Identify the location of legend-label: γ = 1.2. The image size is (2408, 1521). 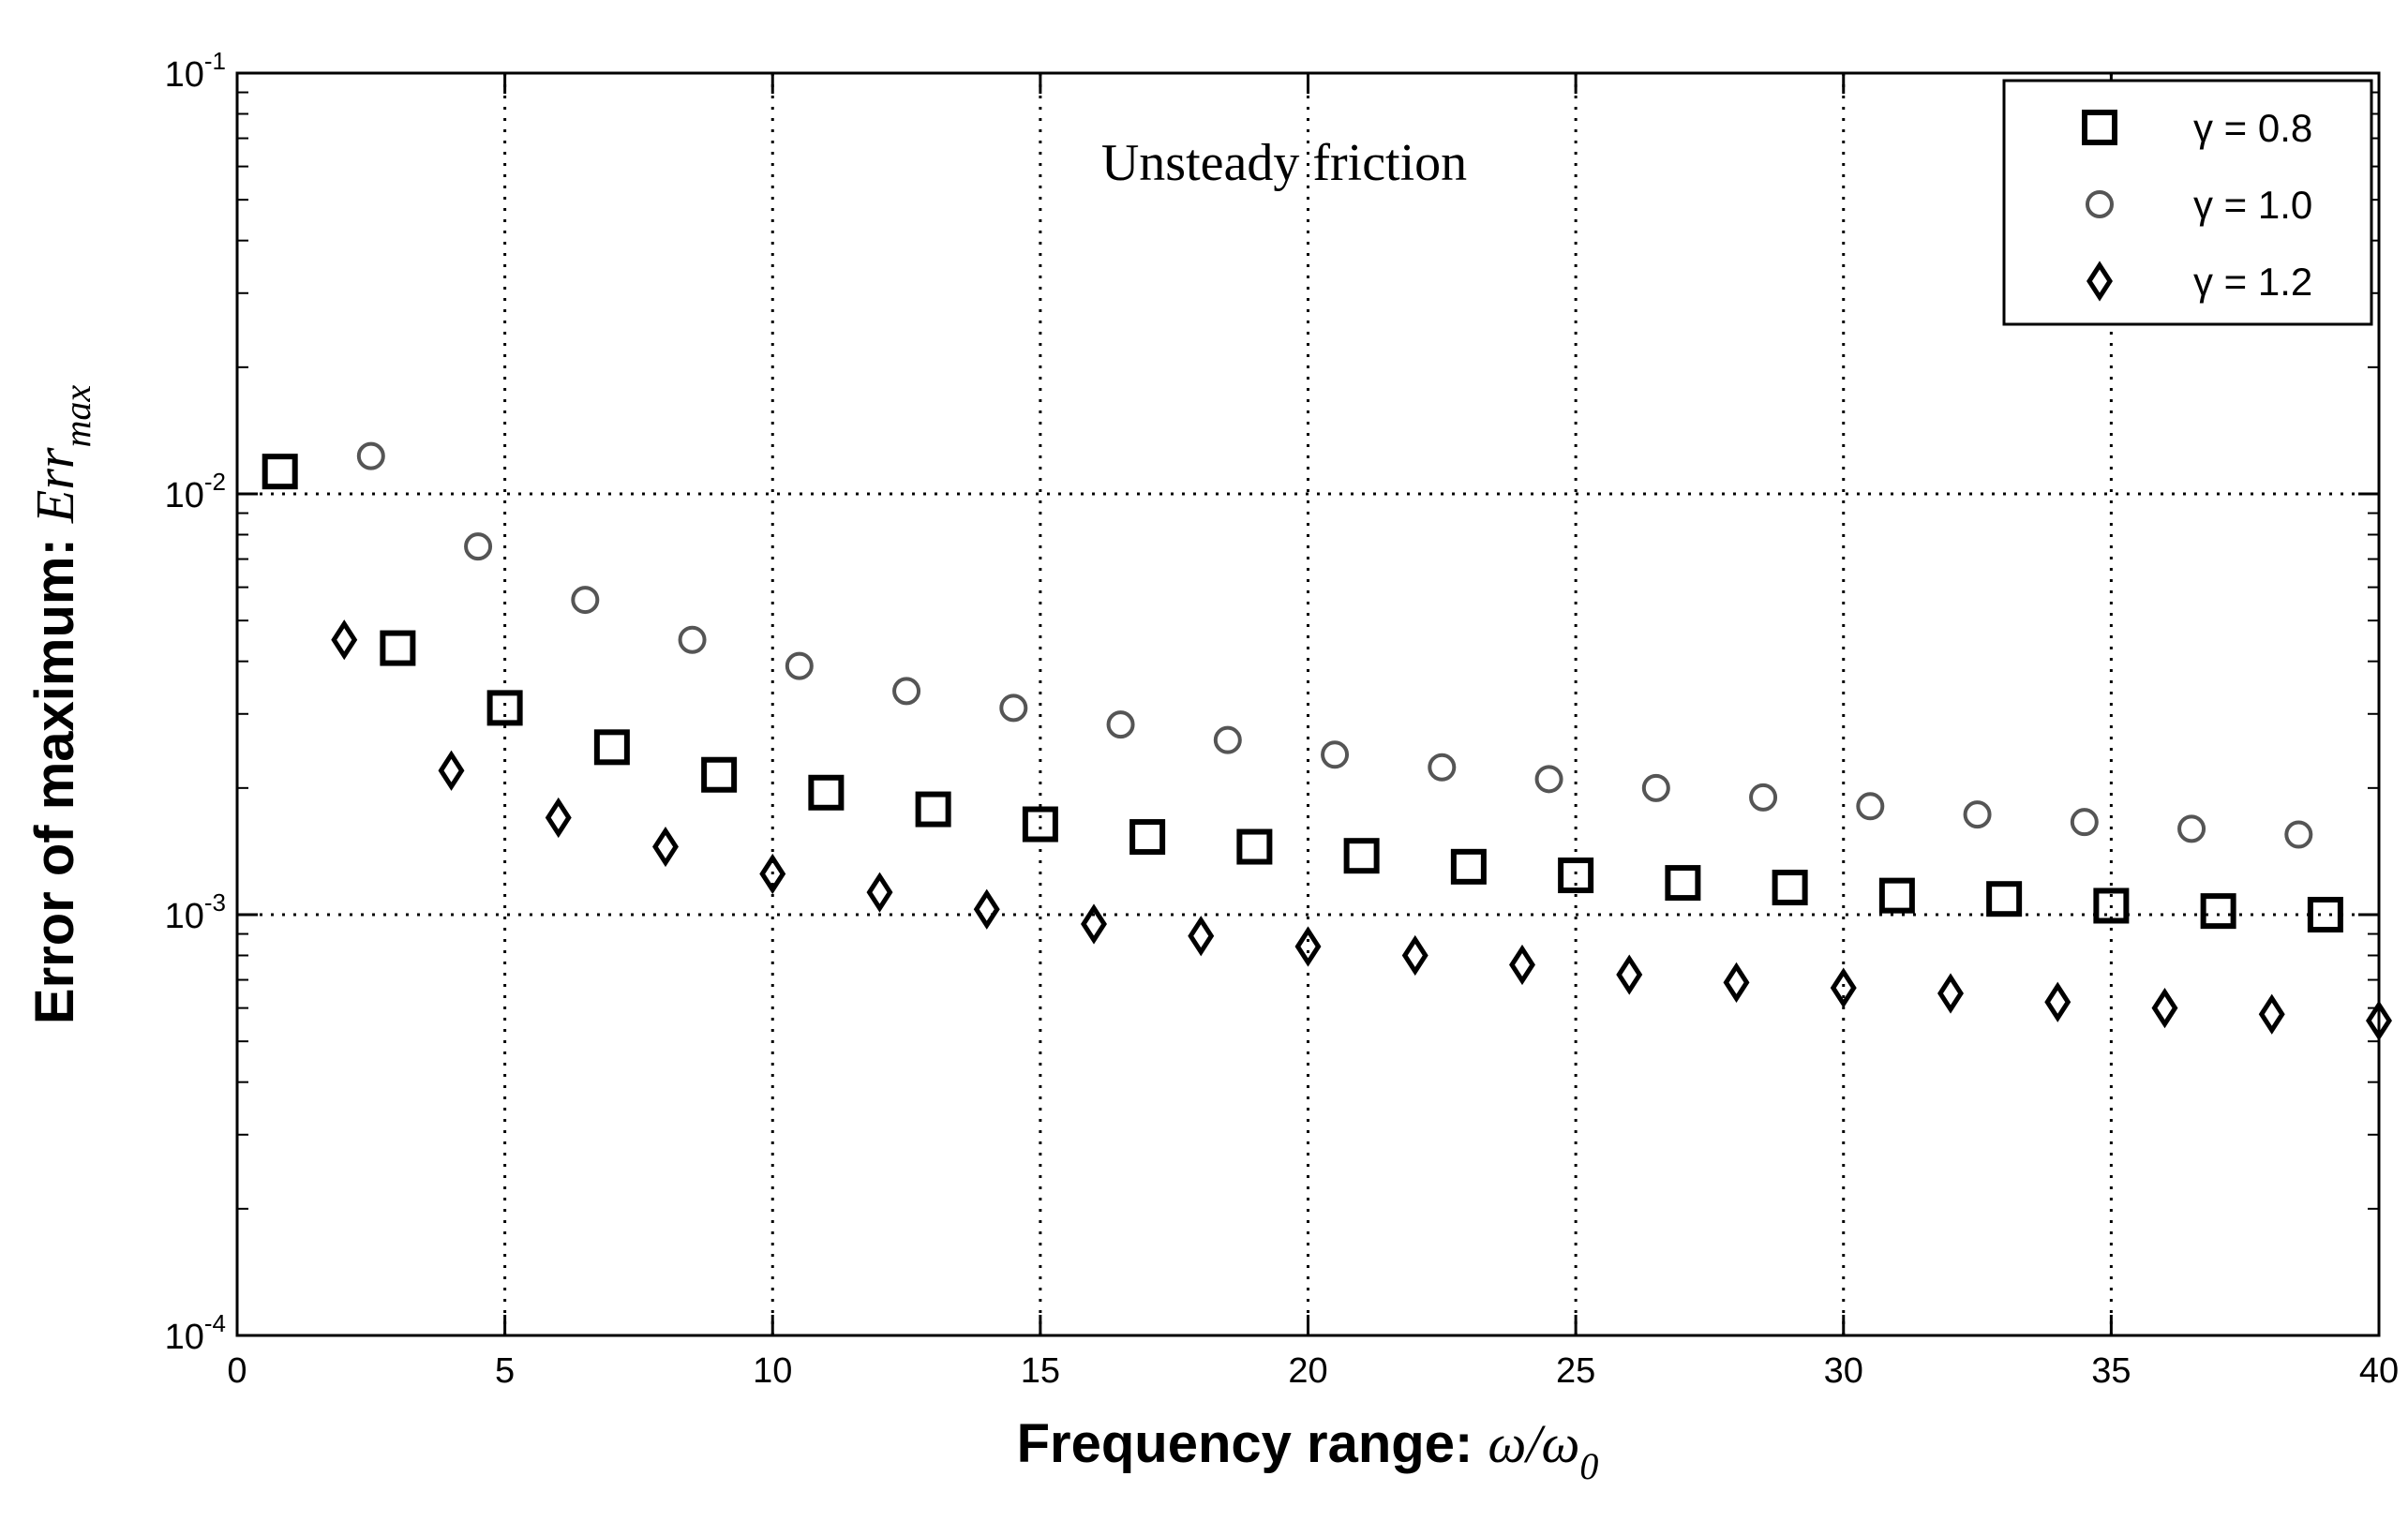
(2252, 282).